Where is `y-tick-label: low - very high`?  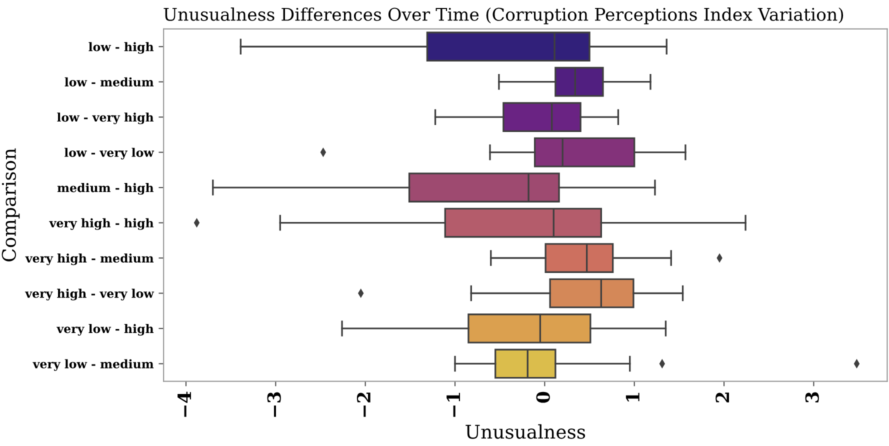 y-tick-label: low - very high is located at coordinates (105, 118).